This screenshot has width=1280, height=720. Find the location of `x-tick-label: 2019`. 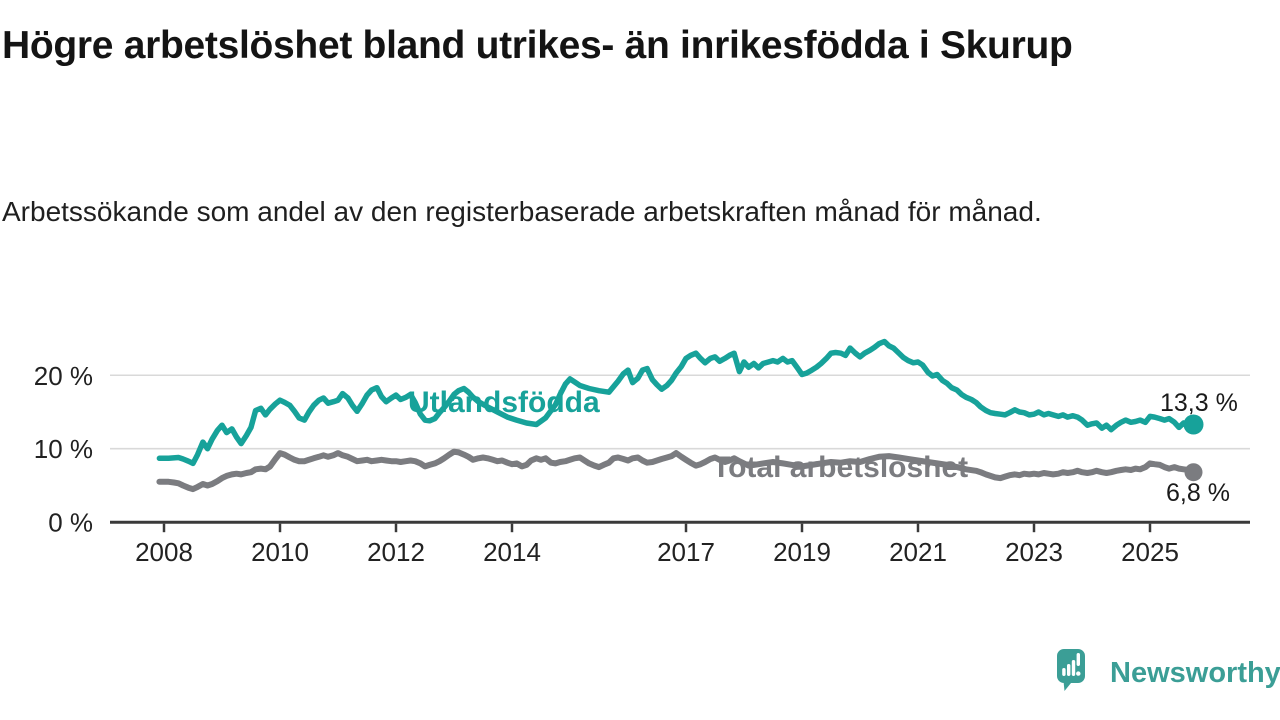

x-tick-label: 2019 is located at coordinates (802, 552).